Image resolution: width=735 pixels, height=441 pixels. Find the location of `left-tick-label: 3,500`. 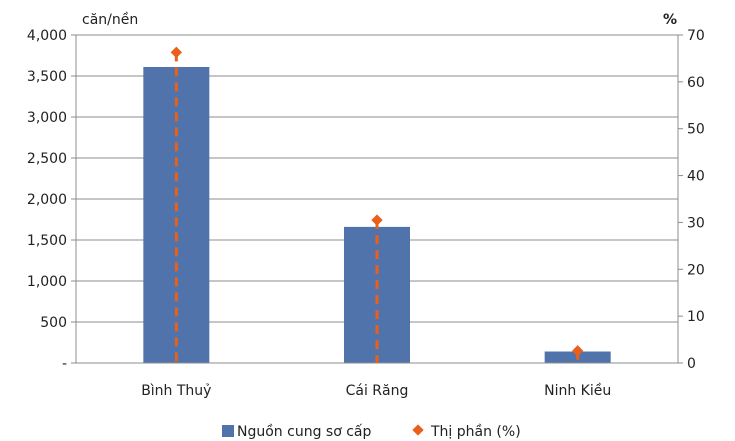

left-tick-label: 3,500 is located at coordinates (47, 77).